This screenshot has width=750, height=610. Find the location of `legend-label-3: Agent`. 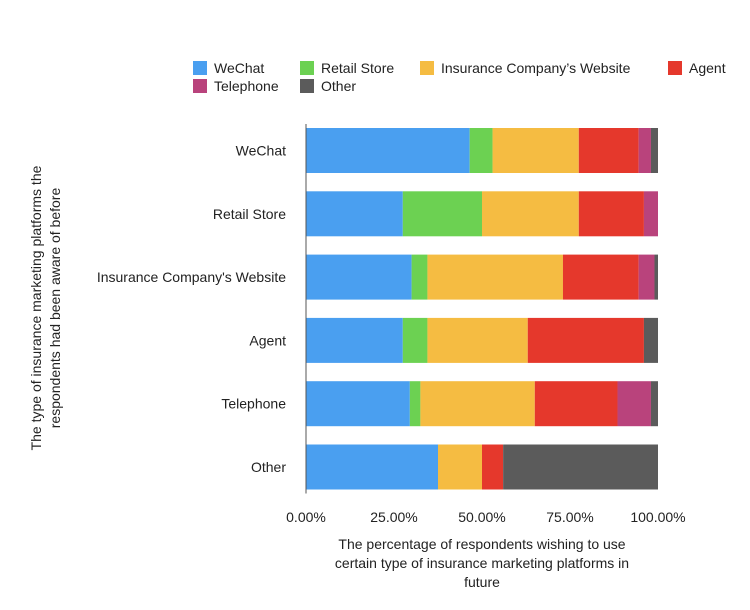

legend-label-3: Agent is located at coordinates (707, 68).